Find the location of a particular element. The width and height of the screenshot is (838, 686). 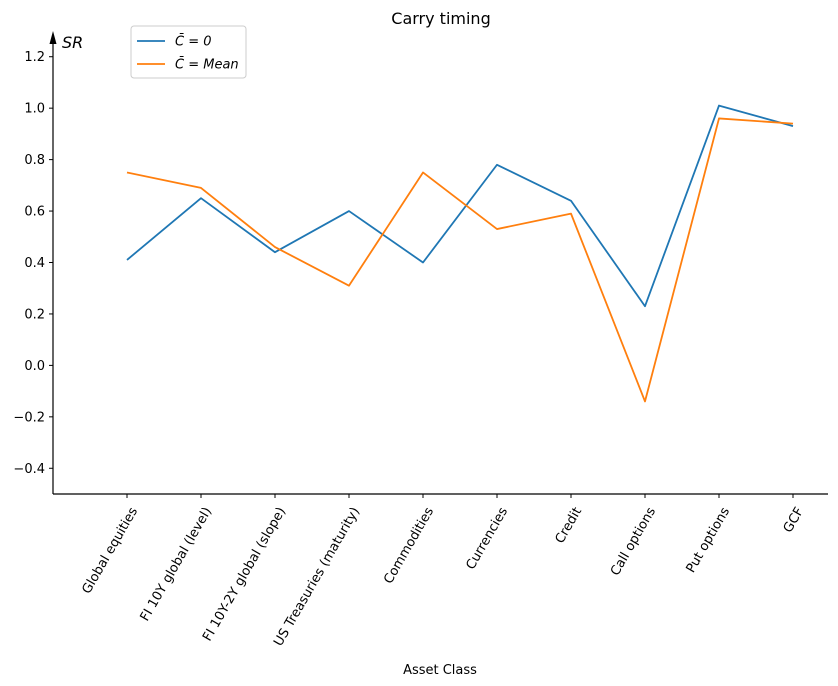

legend-frame is located at coordinates (188, 52).